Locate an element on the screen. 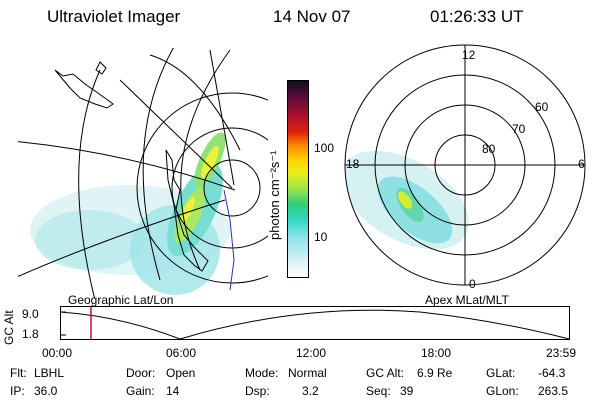  observation-time: 01:26:33 UT is located at coordinates (477, 16).